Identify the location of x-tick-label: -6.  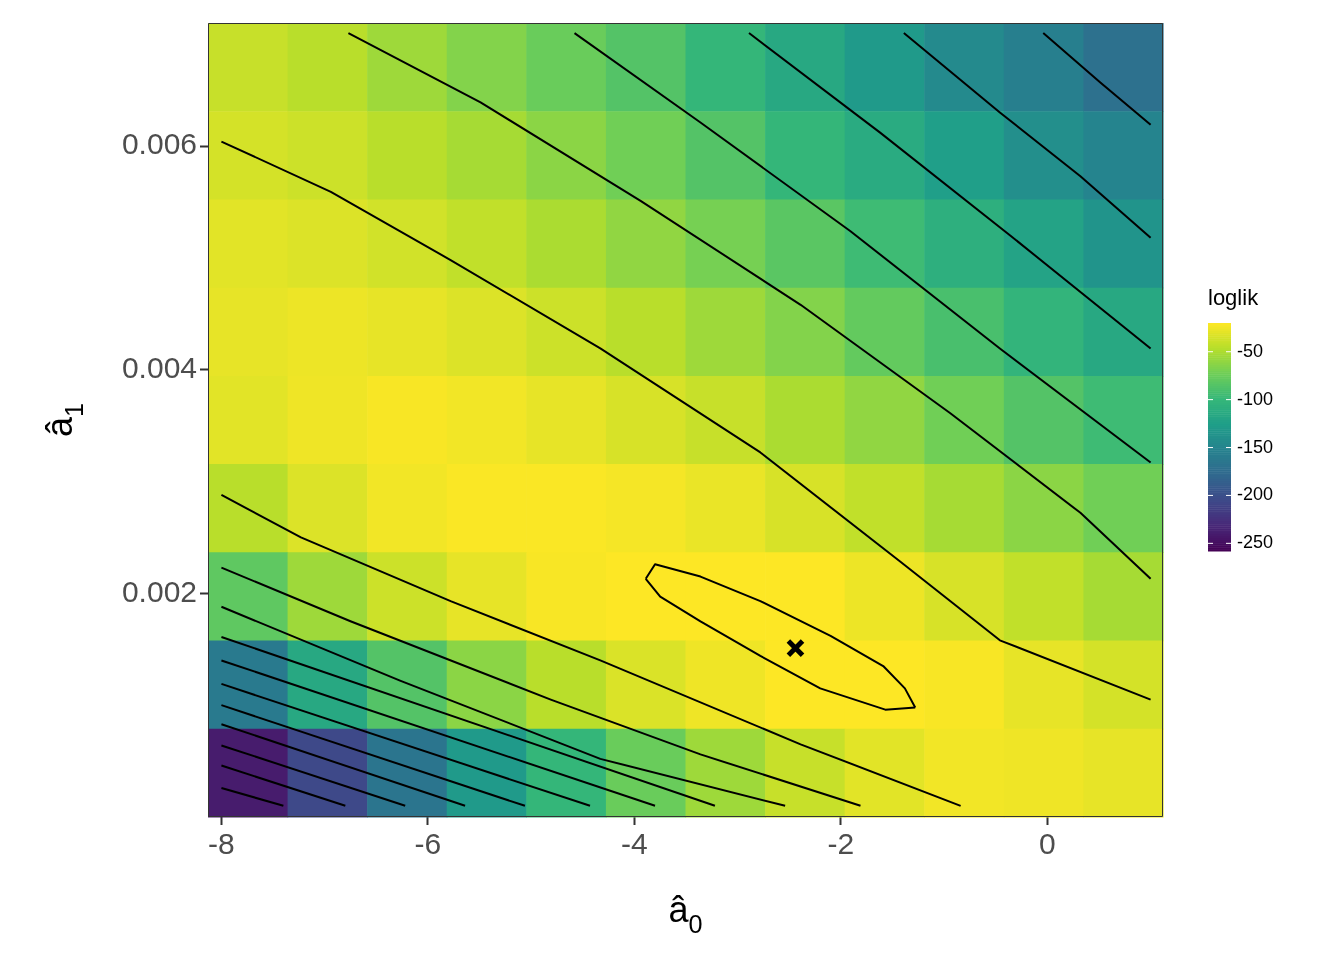
(428, 844).